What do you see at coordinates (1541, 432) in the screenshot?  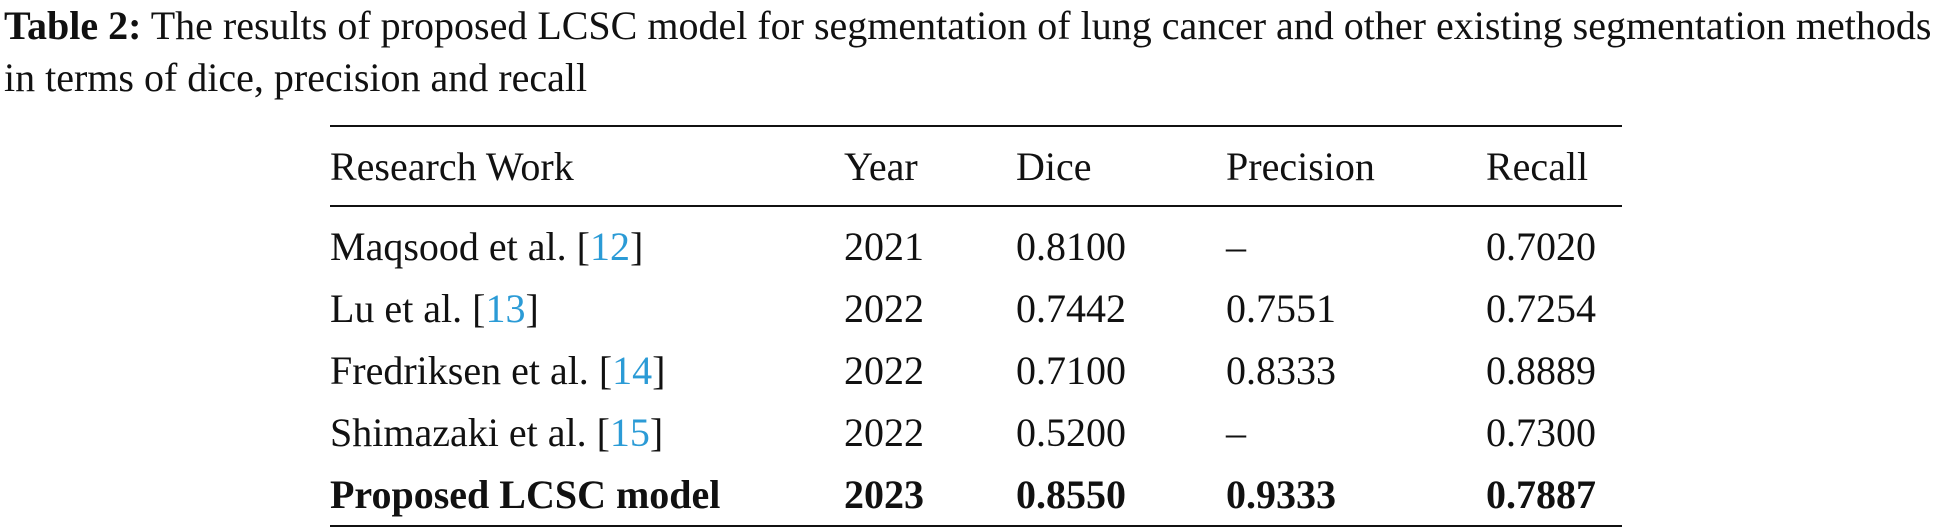 I see `recall-cell: 0.7300` at bounding box center [1541, 432].